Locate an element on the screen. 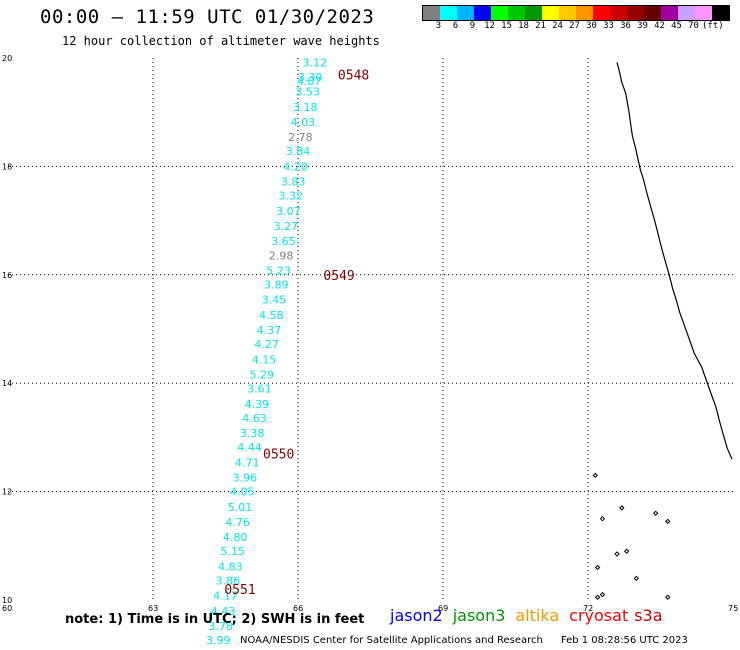  wave-height-value: 4.71 is located at coordinates (247, 462).